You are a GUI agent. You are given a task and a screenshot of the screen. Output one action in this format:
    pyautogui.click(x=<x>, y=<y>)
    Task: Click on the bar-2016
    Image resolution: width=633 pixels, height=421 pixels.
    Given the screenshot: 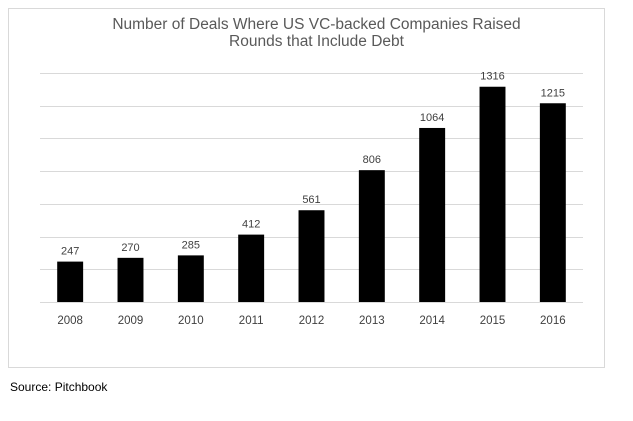 What is the action you would take?
    pyautogui.click(x=552, y=202)
    